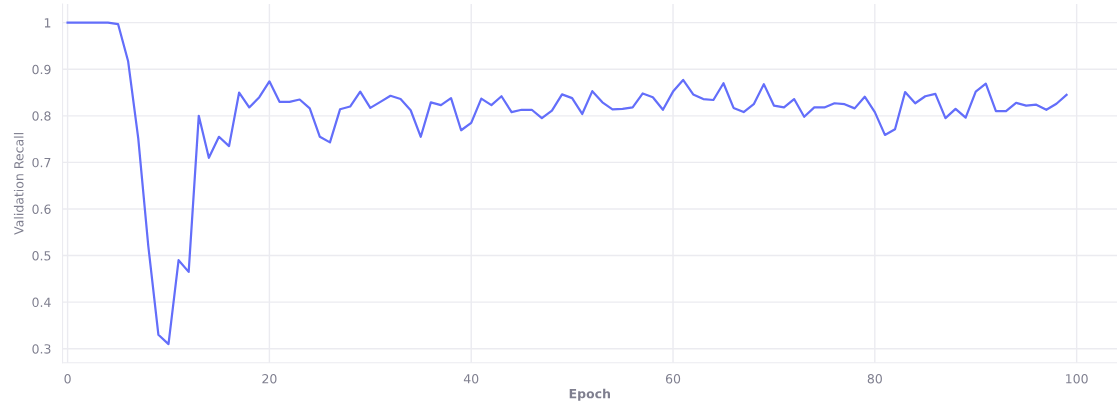 This screenshot has width=1117, height=403. What do you see at coordinates (41, 256) in the screenshot?
I see `y-tick-label: 0.5` at bounding box center [41, 256].